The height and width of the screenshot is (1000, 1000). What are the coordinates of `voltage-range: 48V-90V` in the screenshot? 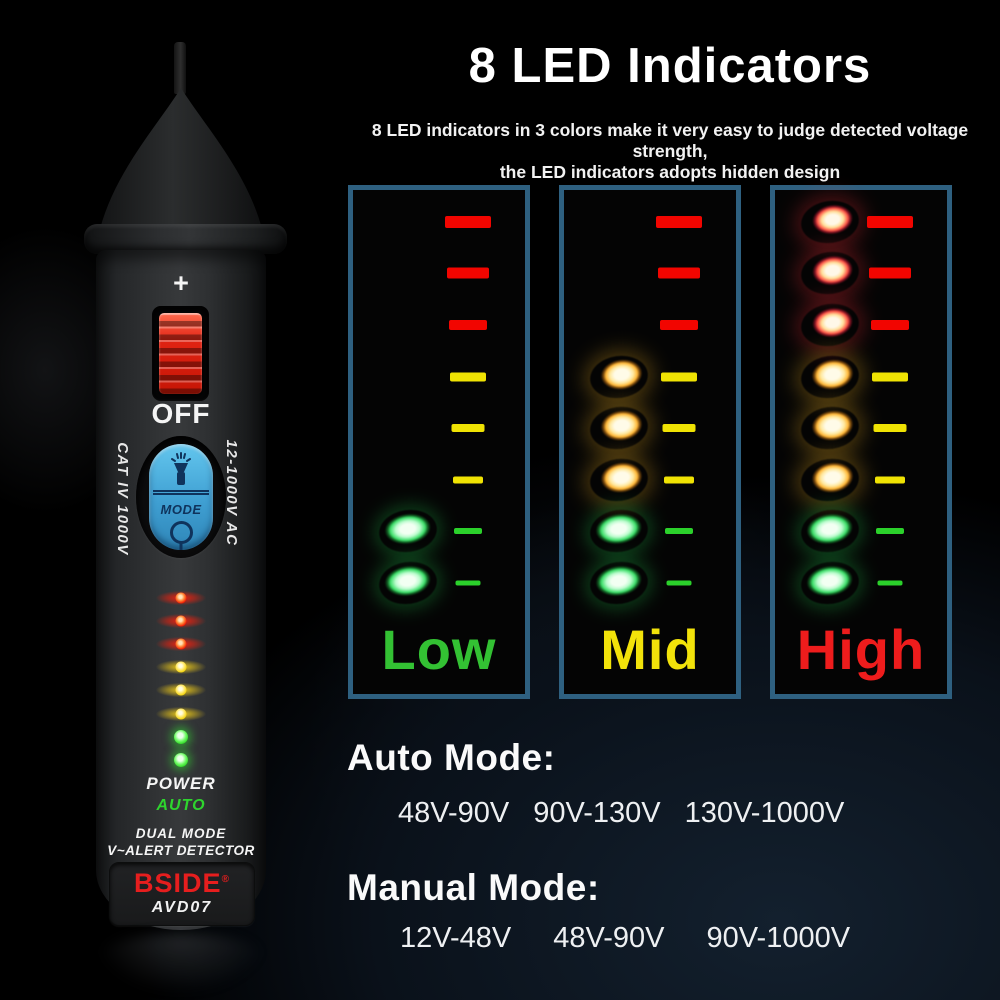 It's located at (454, 813).